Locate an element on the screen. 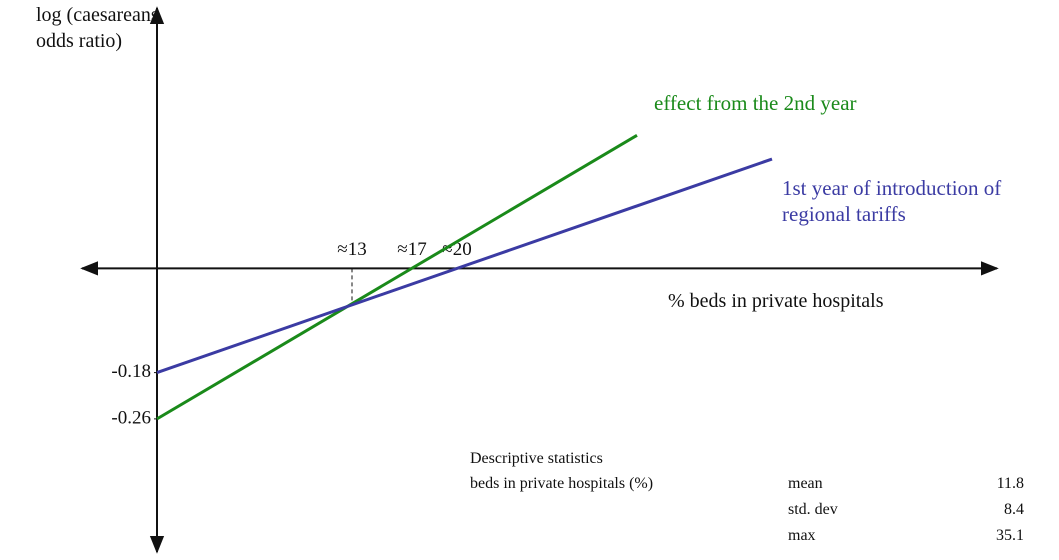  stats-value: 8.4 is located at coordinates (1014, 509).